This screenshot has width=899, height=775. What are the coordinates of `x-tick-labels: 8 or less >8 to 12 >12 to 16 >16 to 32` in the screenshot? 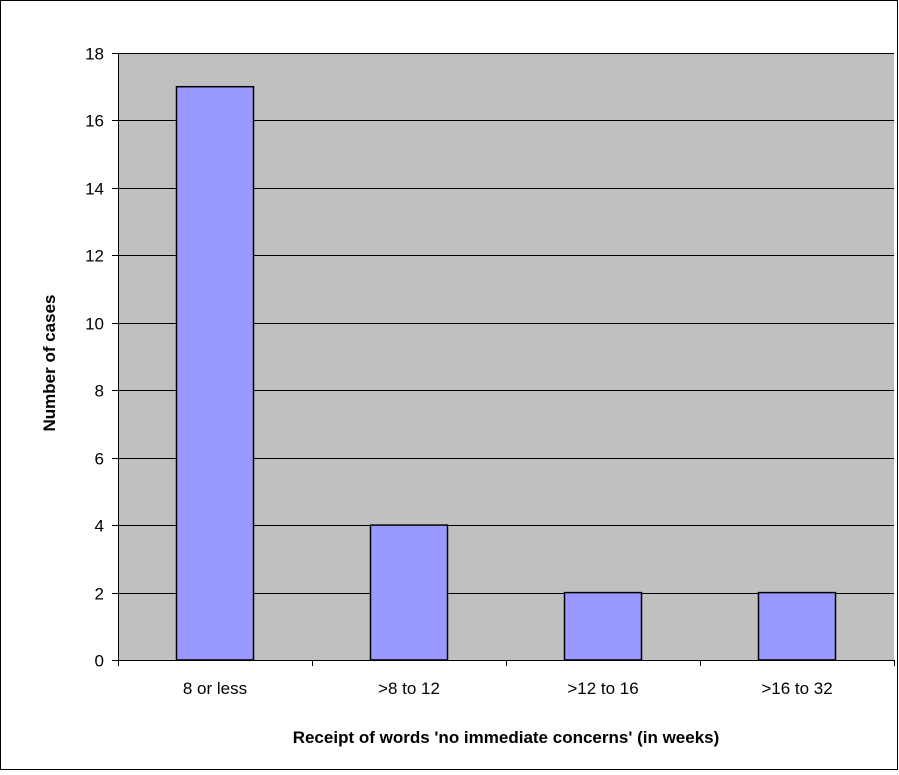 It's located at (508, 688).